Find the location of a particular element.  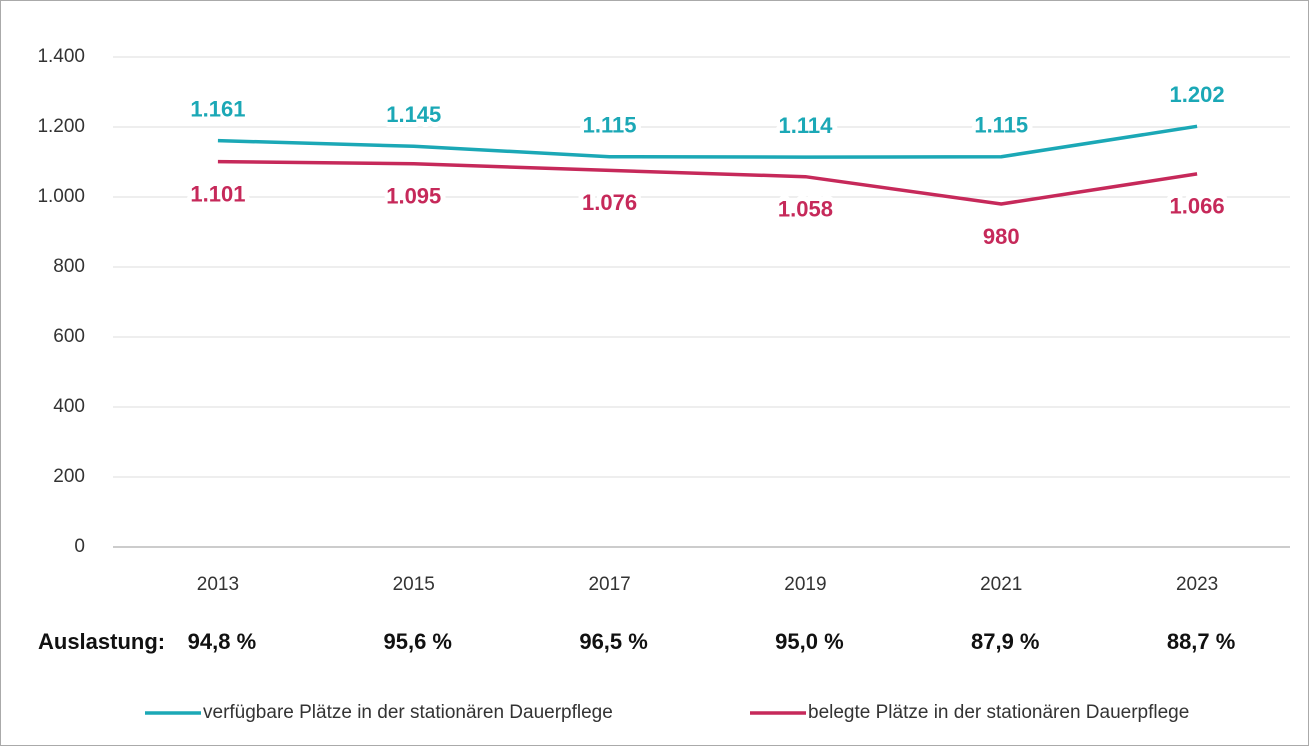

utilization-value: 94,8 % is located at coordinates (222, 641).